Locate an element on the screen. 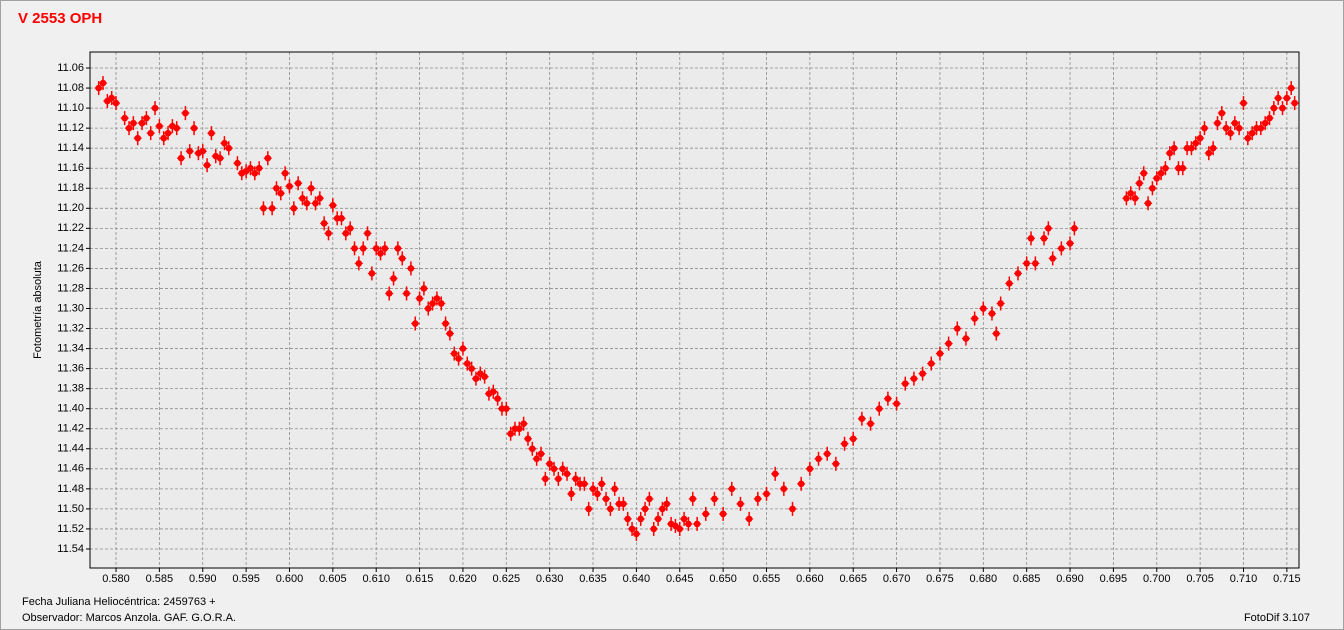 This screenshot has height=630, width=1344. y-tick-label: 11.22 is located at coordinates (70, 228).